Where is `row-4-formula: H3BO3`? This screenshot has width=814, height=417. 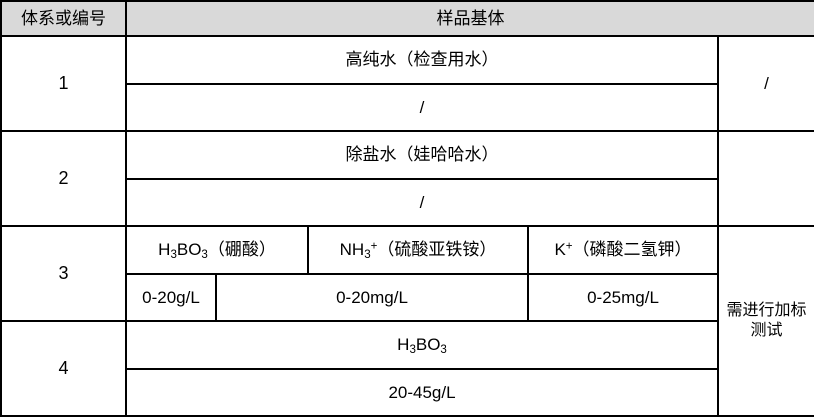 row-4-formula: H3BO3 is located at coordinates (422, 345).